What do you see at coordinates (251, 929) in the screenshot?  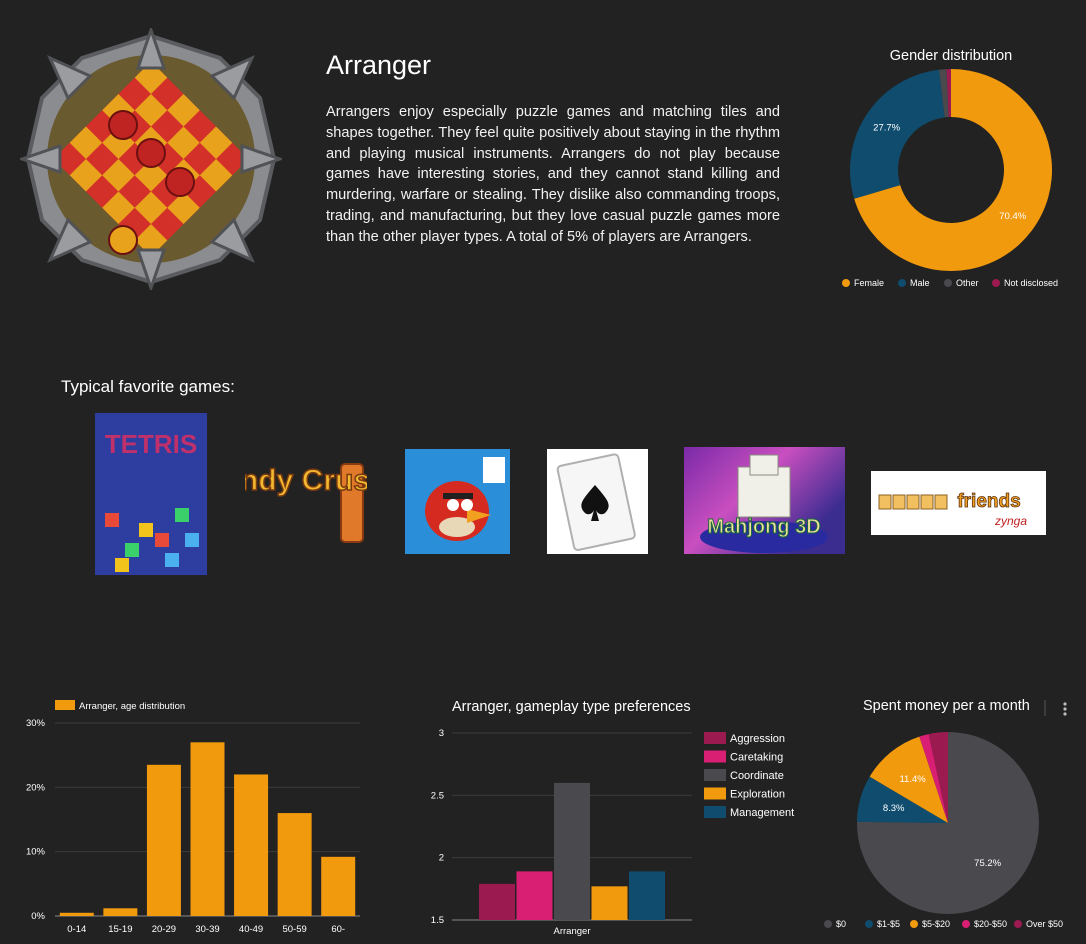 I see `x-tick-label: 40-49` at bounding box center [251, 929].